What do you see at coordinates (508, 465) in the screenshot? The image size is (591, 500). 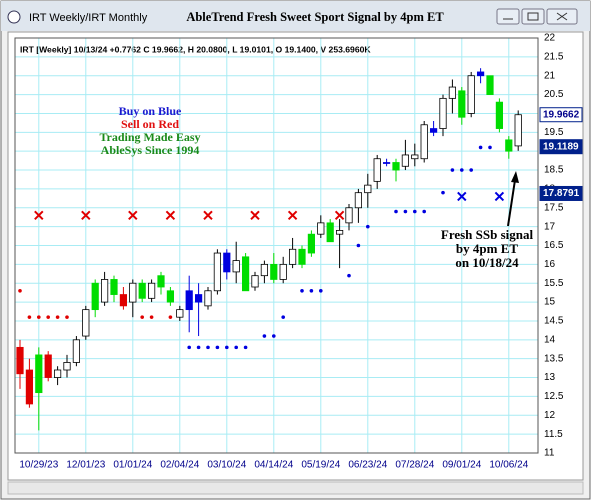 I see `x-tick-label: 10/06/24` at bounding box center [508, 465].